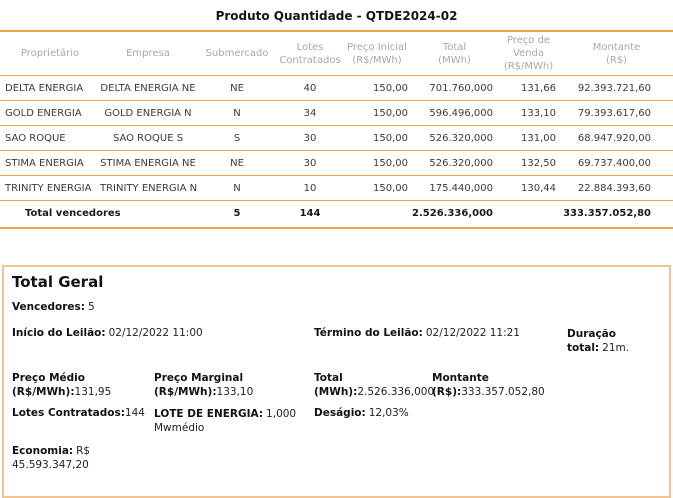  Describe the element at coordinates (93, 392) in the screenshot. I see `preco-medio-value: 131,95` at that location.